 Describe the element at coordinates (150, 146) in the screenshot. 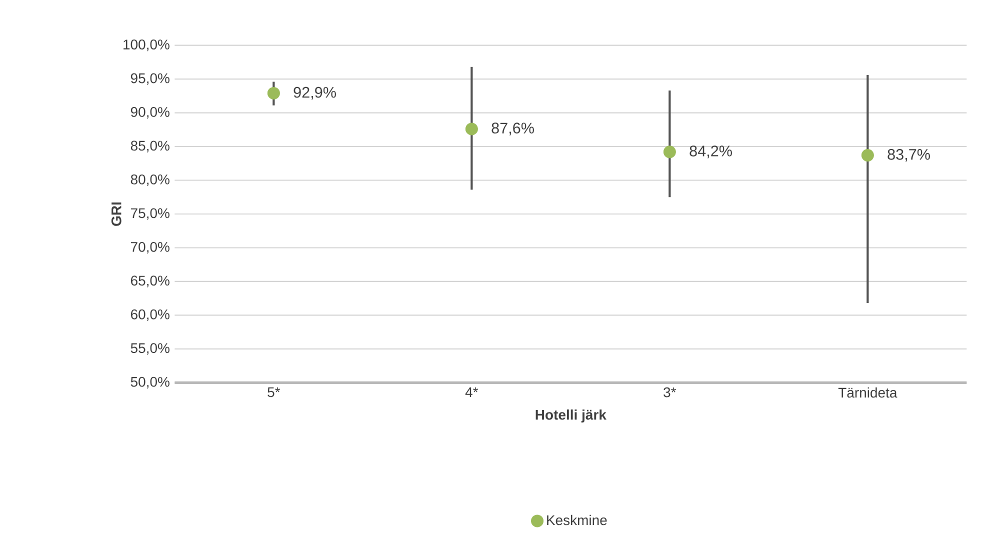

I see `y-tick-label: 85,0%` at that location.